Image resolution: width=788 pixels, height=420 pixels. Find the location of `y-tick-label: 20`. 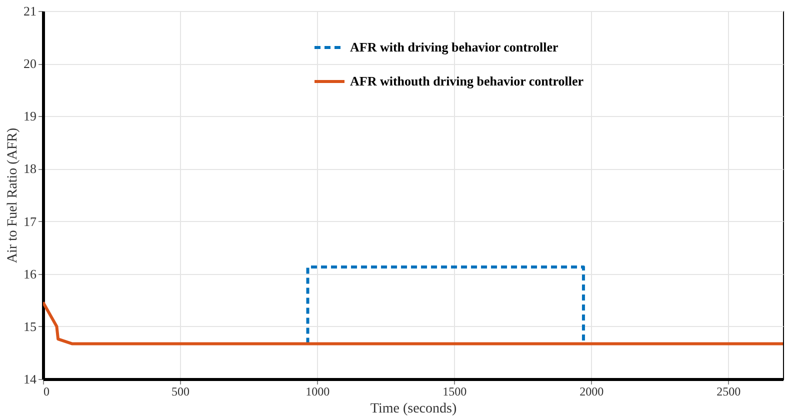

y-tick-label: 20 is located at coordinates (30, 64).